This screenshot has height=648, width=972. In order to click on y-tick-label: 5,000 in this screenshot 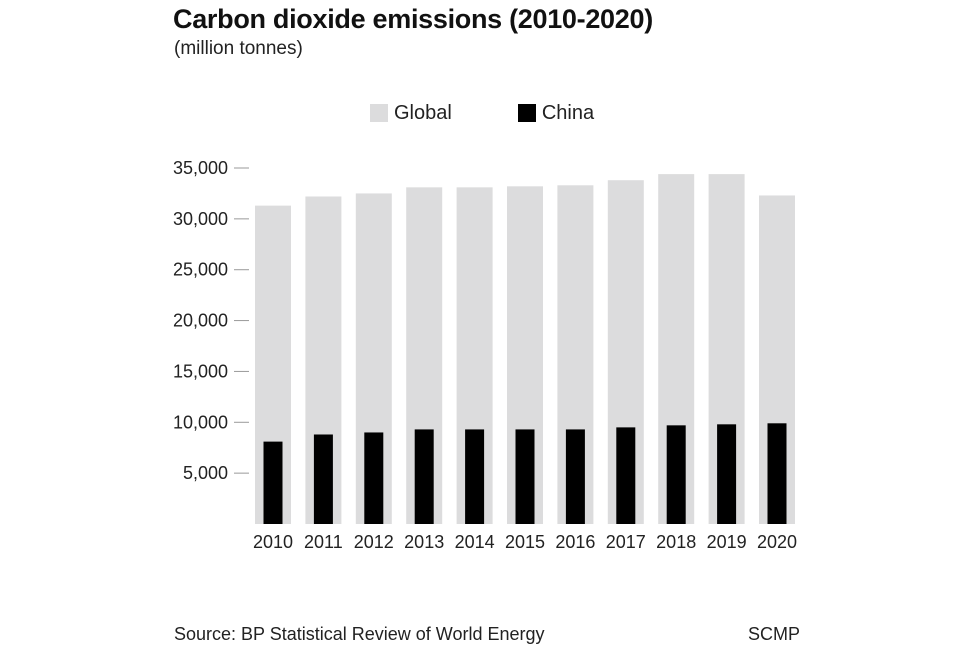, I will do `click(205, 473)`.